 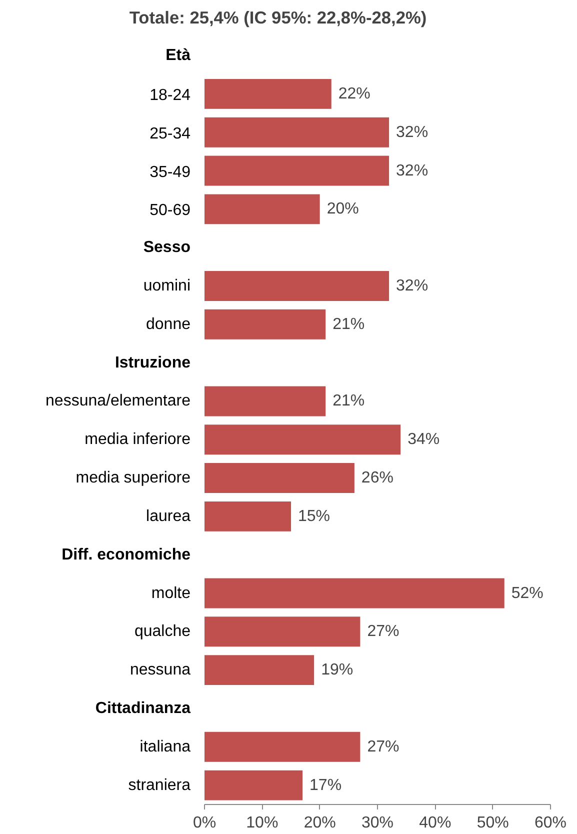 I want to click on y-tick-label: italiana, so click(x=165, y=747).